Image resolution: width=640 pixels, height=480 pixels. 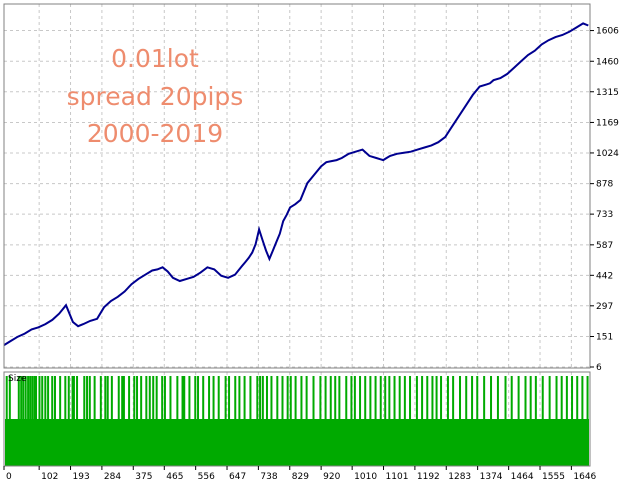 What do you see at coordinates (604, 246) in the screenshot?
I see `y-tick-label: 587` at bounding box center [604, 246].